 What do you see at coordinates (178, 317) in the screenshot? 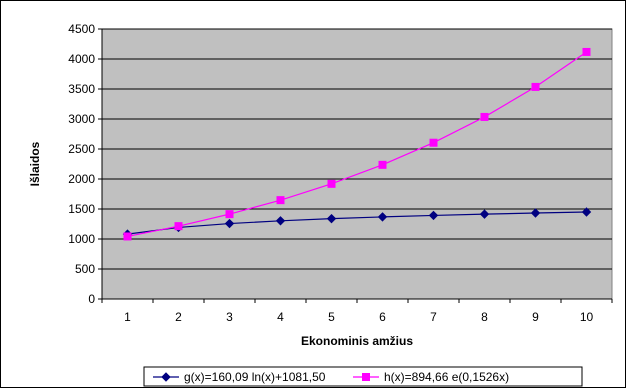
I see `x-tick-label: 2` at bounding box center [178, 317].